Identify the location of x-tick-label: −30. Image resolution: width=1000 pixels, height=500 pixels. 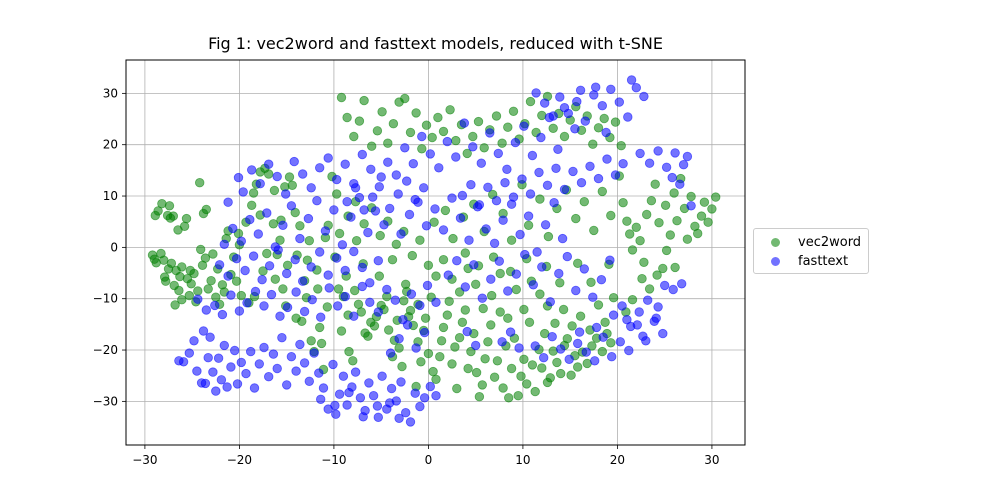
(144, 460).